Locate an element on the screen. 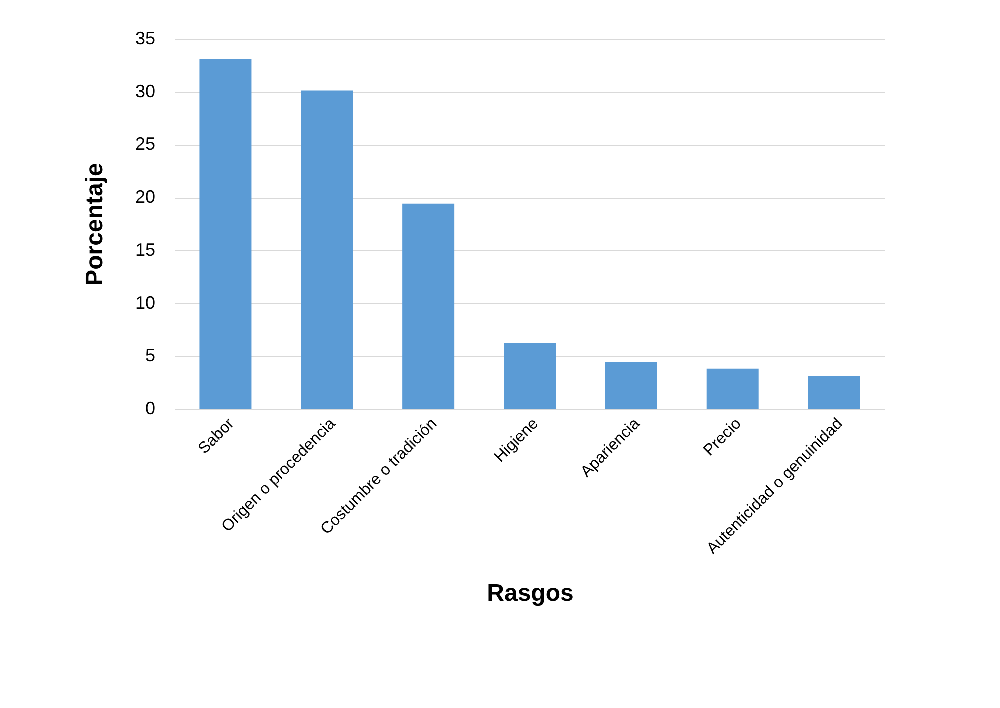 The width and height of the screenshot is (1000, 708). y-tick-label: 35 is located at coordinates (145, 38).